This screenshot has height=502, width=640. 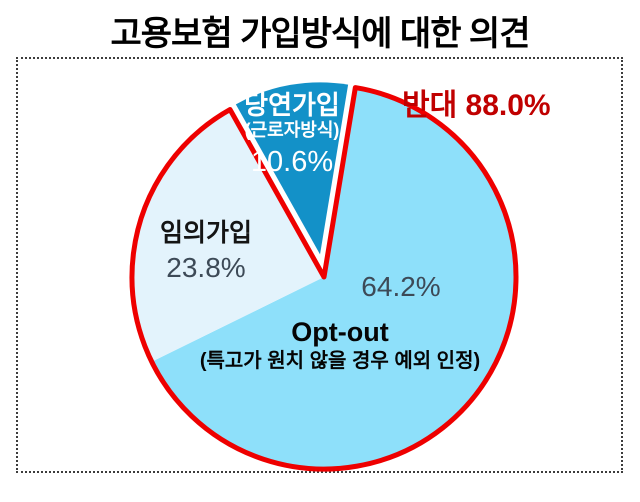 I want to click on mandatory-slice-value: 10.6%, so click(x=292, y=161).